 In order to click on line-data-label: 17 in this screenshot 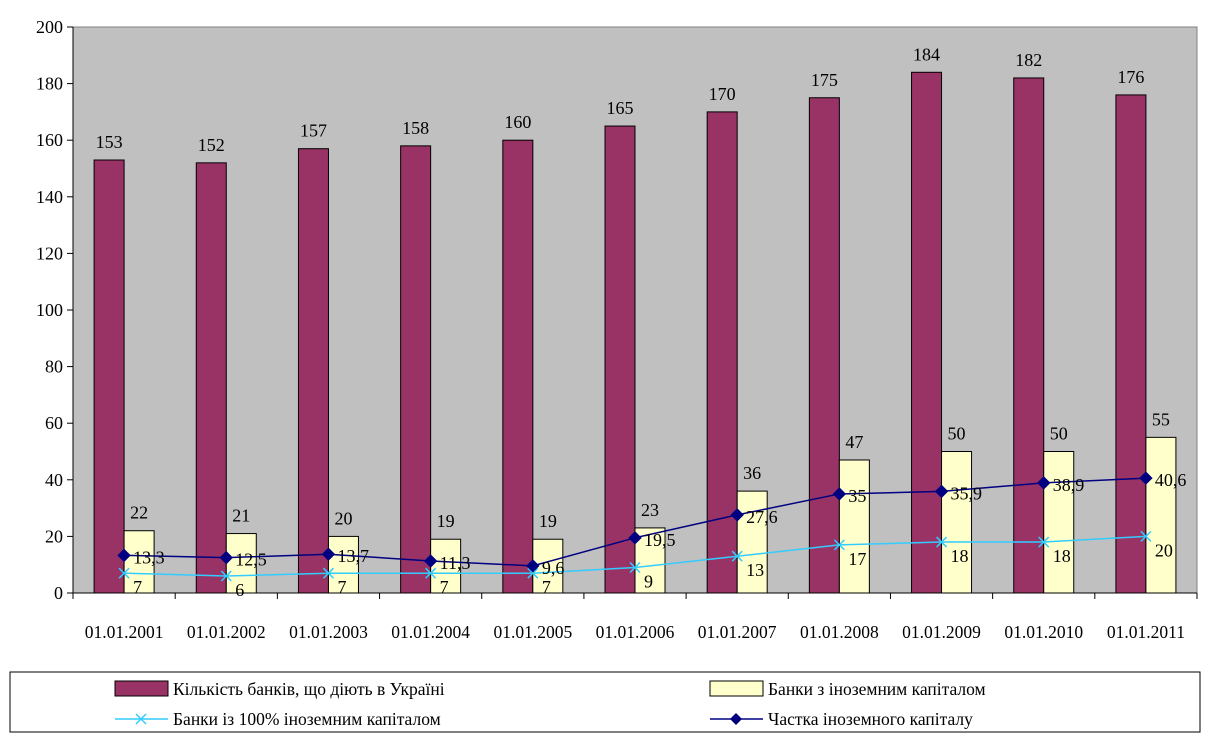, I will do `click(857, 559)`.